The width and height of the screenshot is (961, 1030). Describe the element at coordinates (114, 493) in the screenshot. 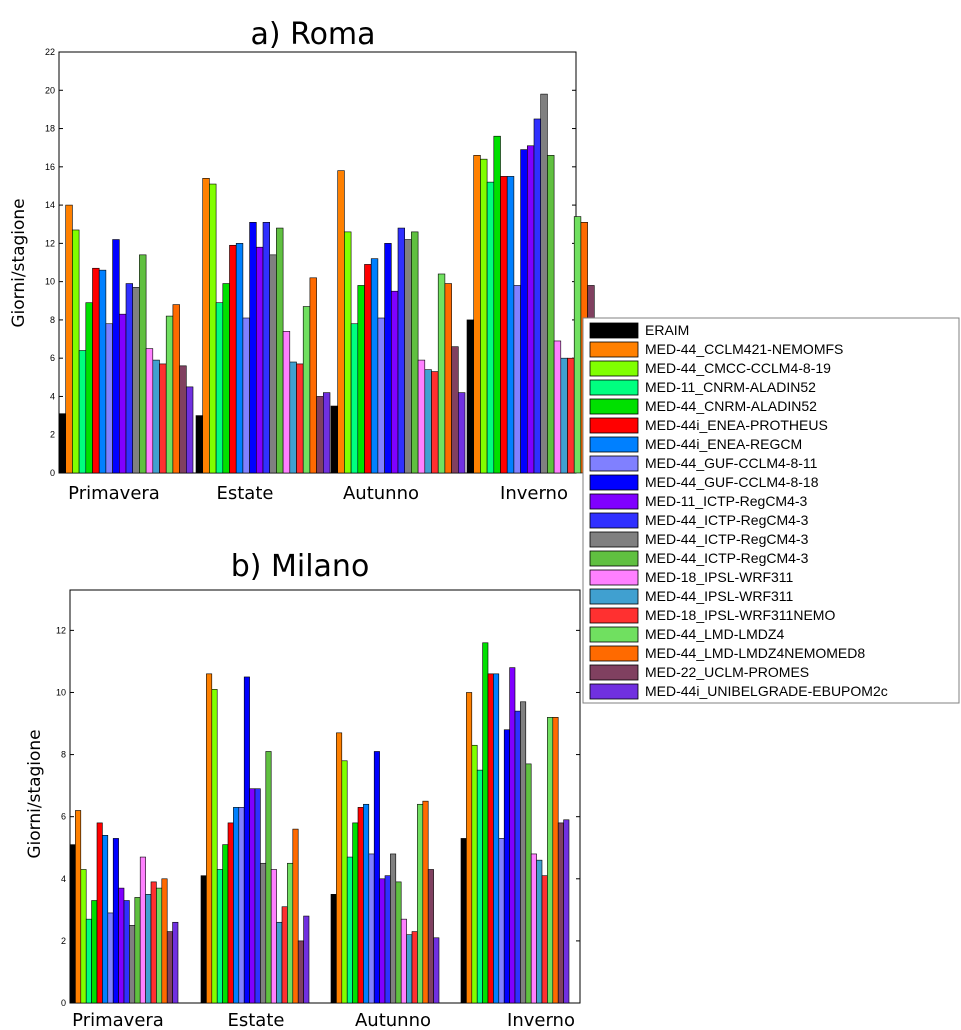

I see `x-tick-label-primavera-roma: Primavera` at that location.